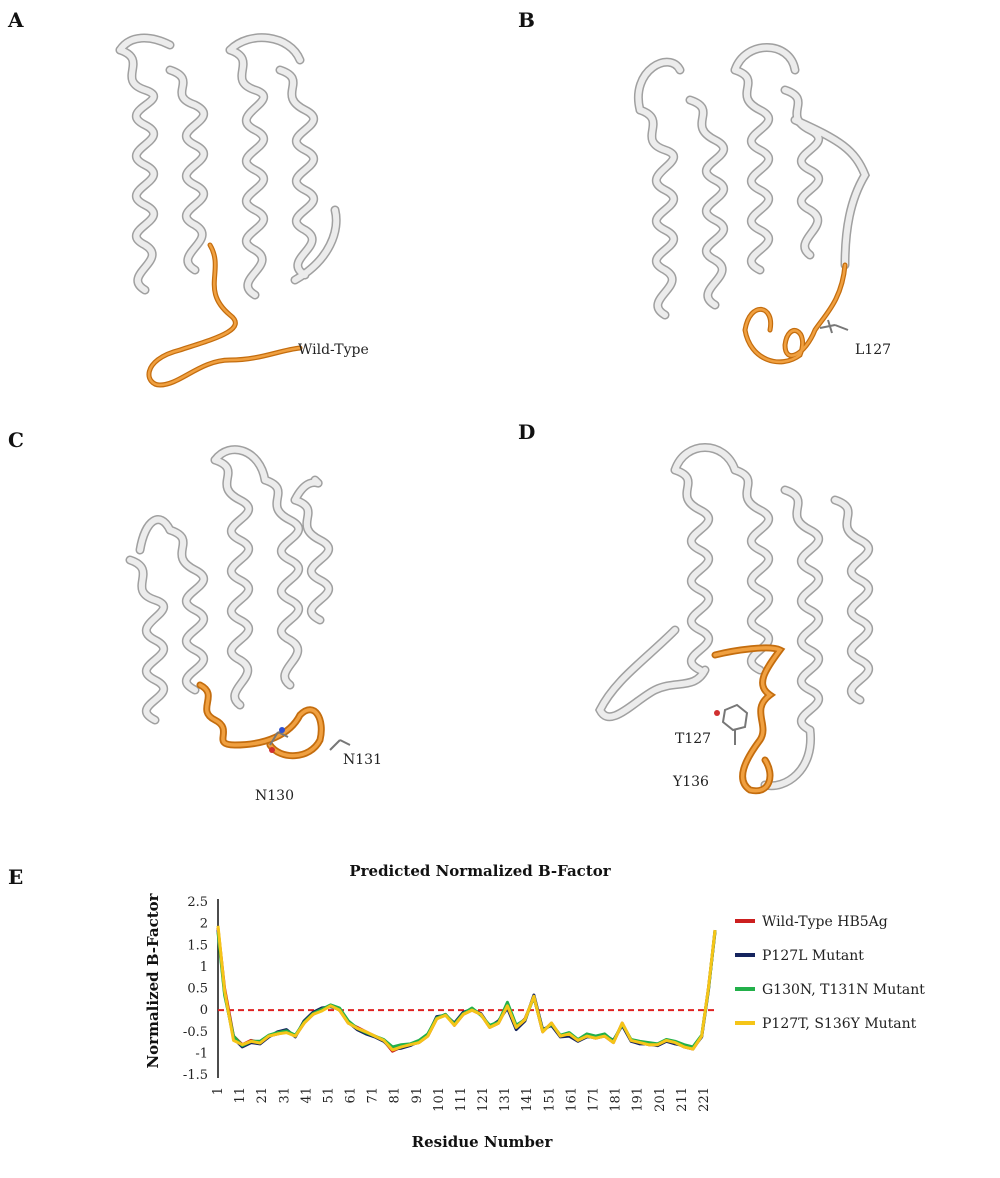  I want to click on panel-d-letter: D, so click(527, 432).